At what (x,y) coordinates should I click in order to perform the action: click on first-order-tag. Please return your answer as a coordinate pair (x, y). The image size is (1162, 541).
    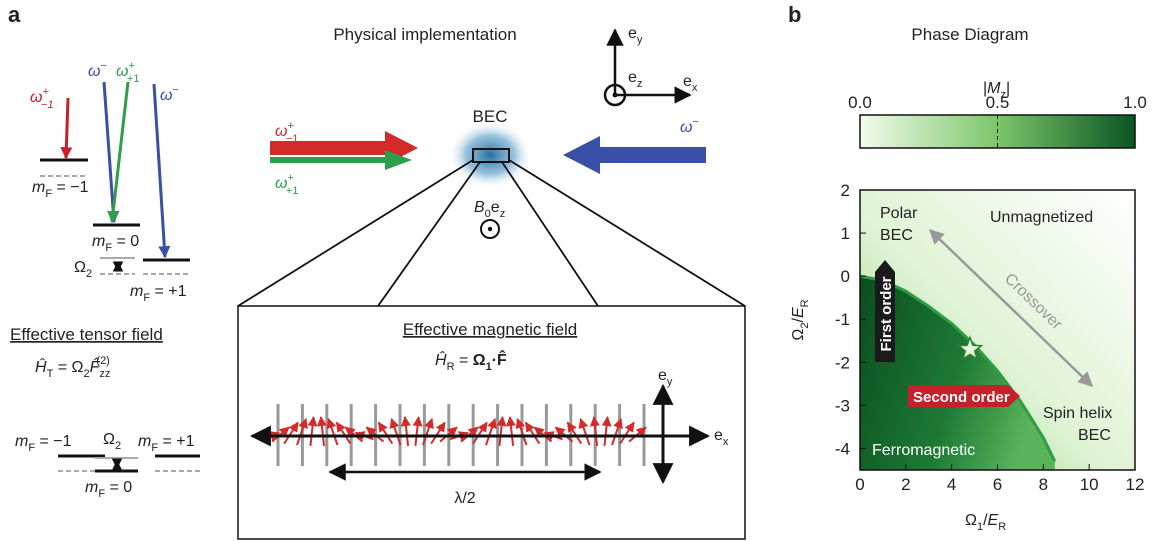
    Looking at the image, I should click on (885, 311).